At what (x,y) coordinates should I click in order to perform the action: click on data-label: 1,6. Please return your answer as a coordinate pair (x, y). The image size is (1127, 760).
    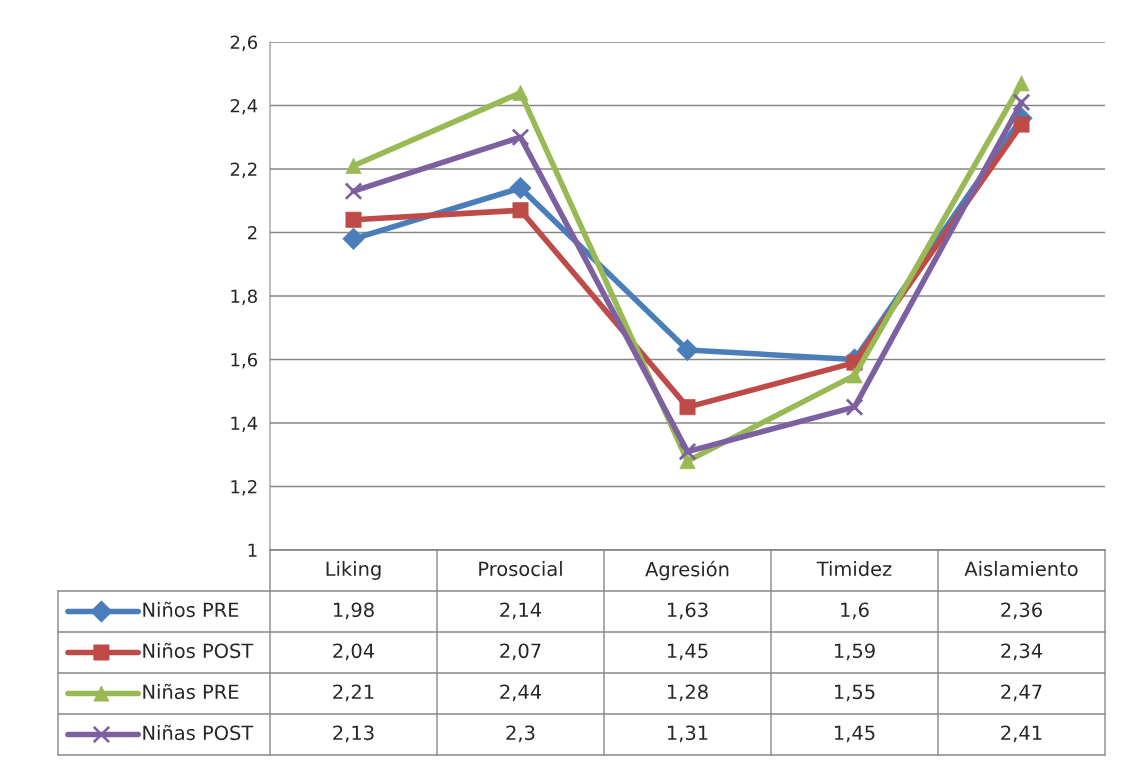
    Looking at the image, I should click on (855, 611).